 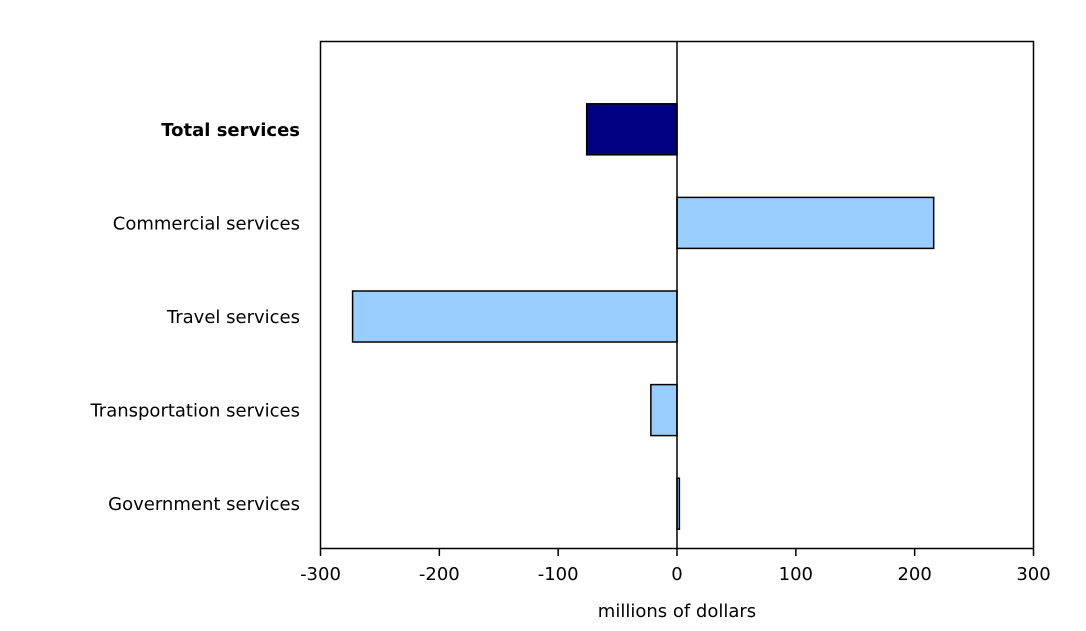 I want to click on x-tick-label: 200, so click(x=914, y=574).